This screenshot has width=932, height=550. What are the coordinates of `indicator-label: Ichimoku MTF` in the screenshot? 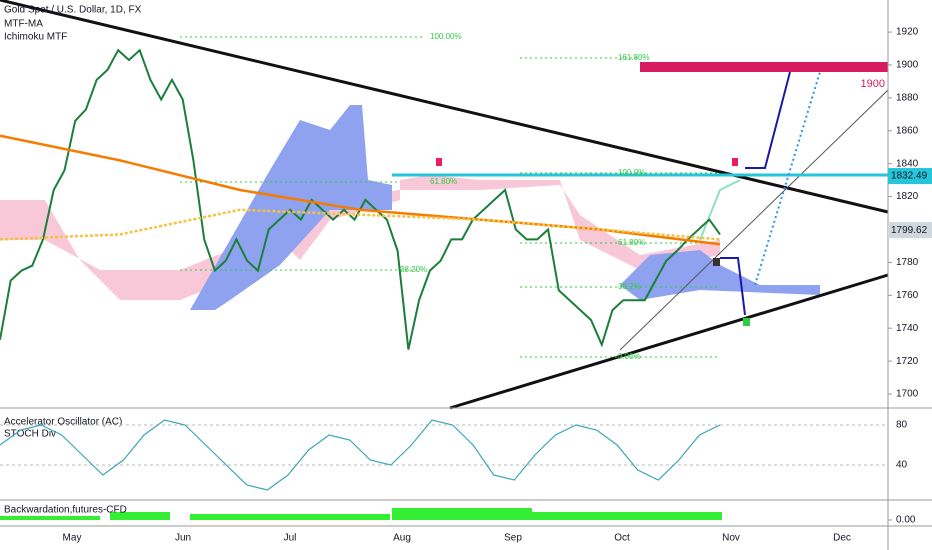 It's located at (35, 37).